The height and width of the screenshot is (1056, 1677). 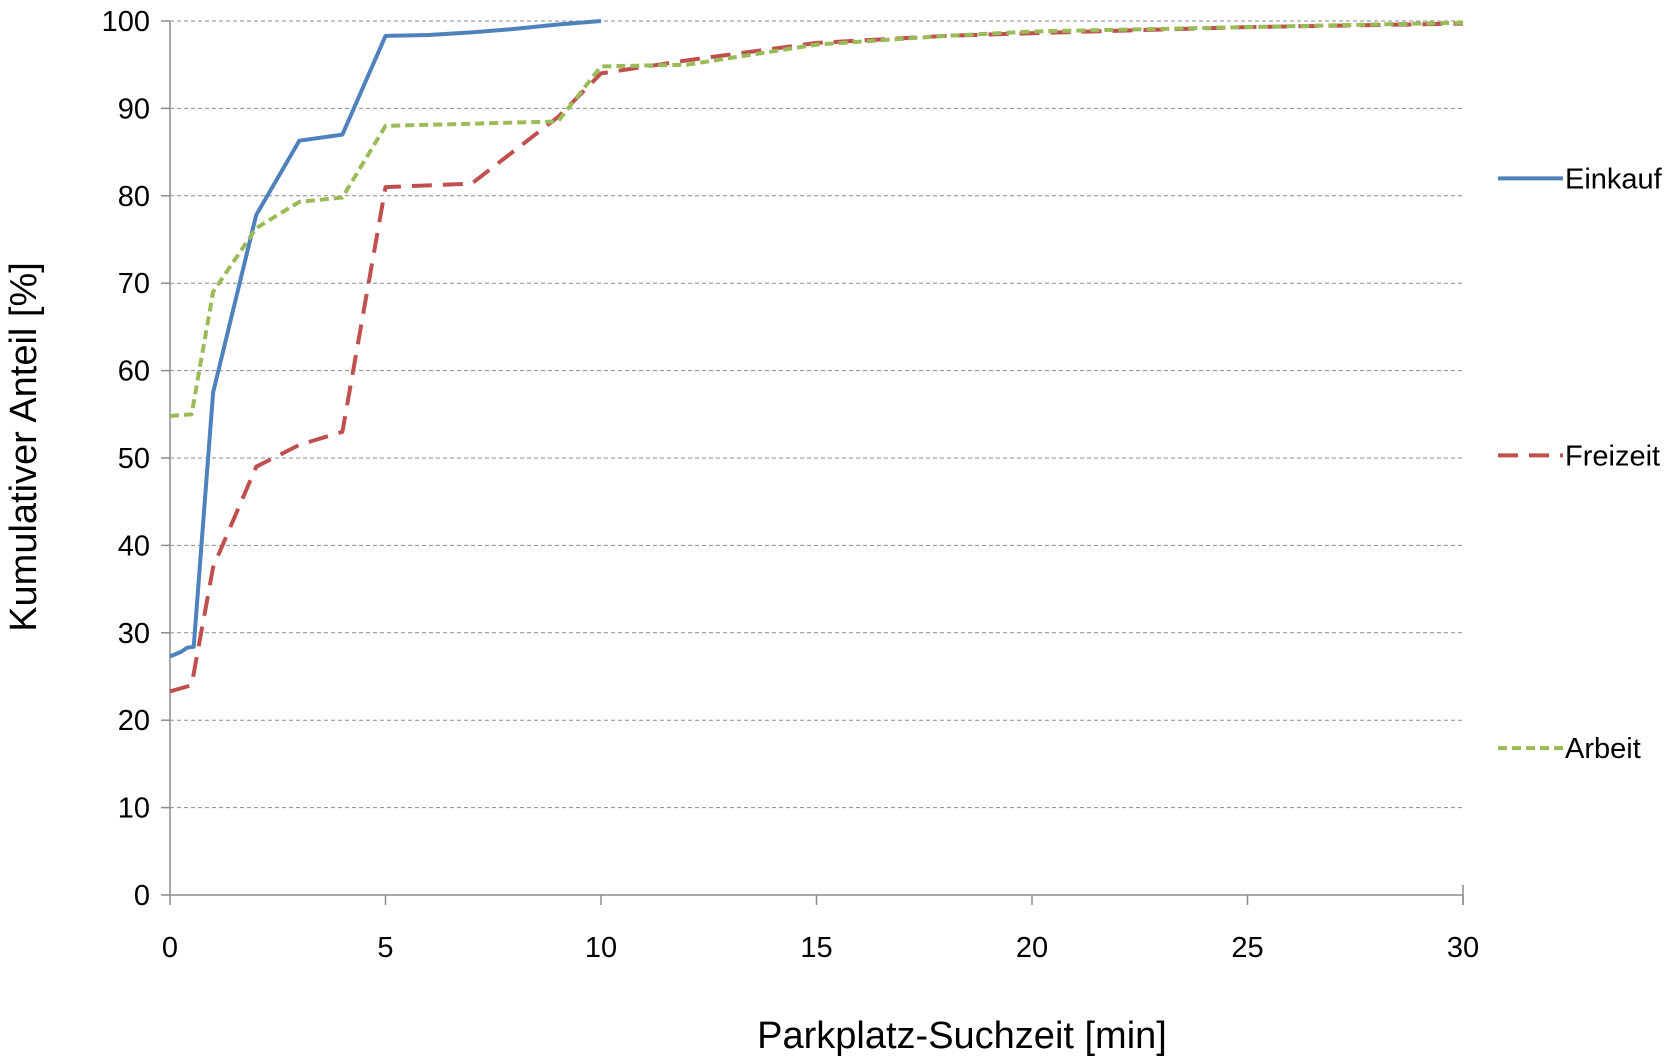 What do you see at coordinates (134, 809) in the screenshot?
I see `y-tick-label-10: 10` at bounding box center [134, 809].